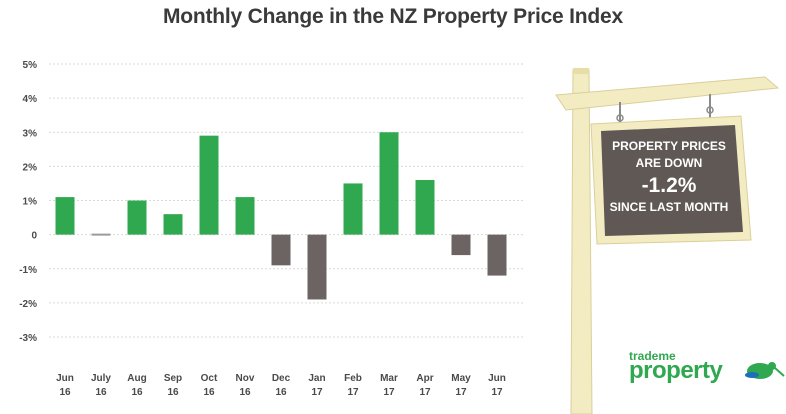 The width and height of the screenshot is (786, 414). Describe the element at coordinates (669, 146) in the screenshot. I see `sign-line-1: PROPERTY PRICES` at that location.